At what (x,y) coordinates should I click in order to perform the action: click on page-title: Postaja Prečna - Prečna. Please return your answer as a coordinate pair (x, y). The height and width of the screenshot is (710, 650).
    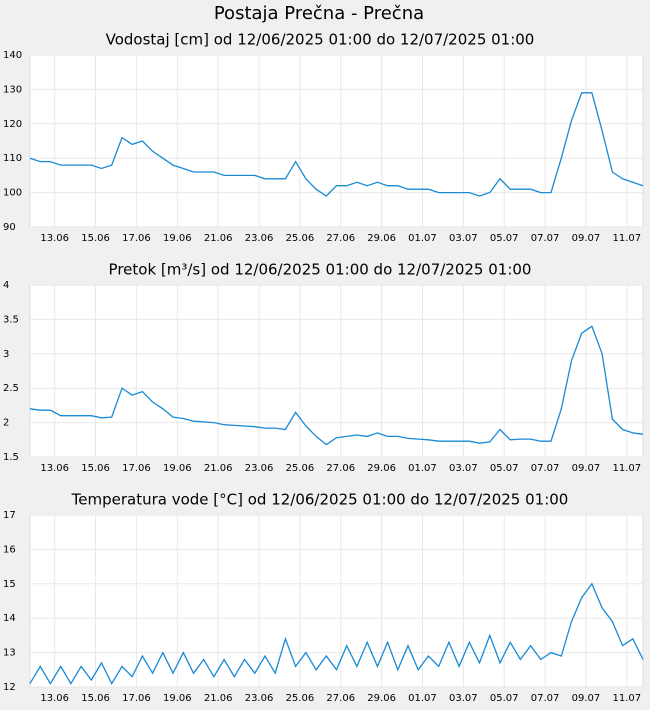
    Looking at the image, I should click on (319, 13).